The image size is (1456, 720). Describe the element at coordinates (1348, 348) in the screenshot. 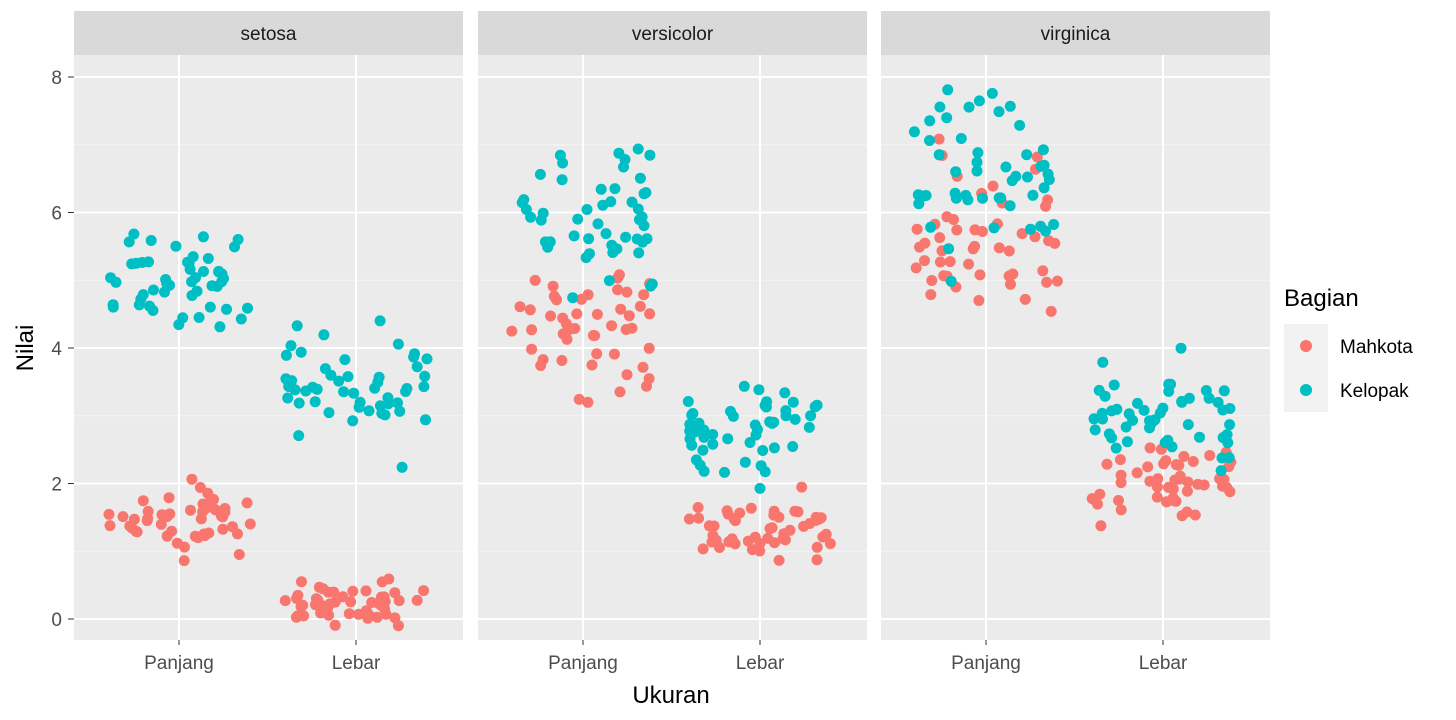

I see `legend: Bagian Mahkota Kelopak` at that location.